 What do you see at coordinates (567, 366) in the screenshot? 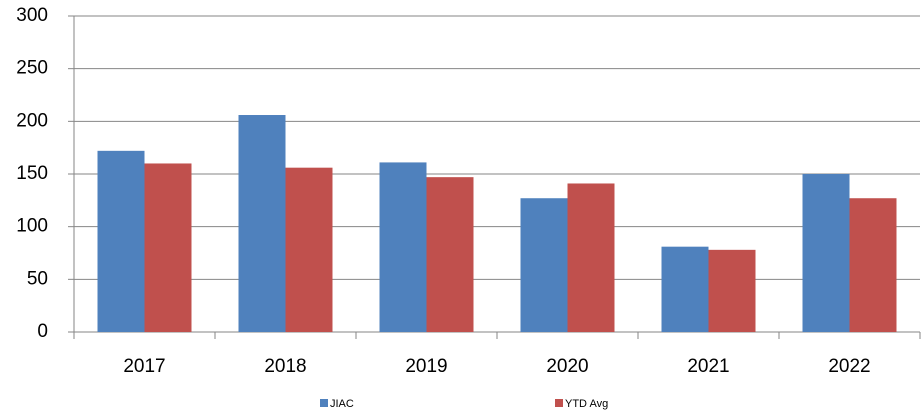
I see `x-tick-label: 2020` at bounding box center [567, 366].